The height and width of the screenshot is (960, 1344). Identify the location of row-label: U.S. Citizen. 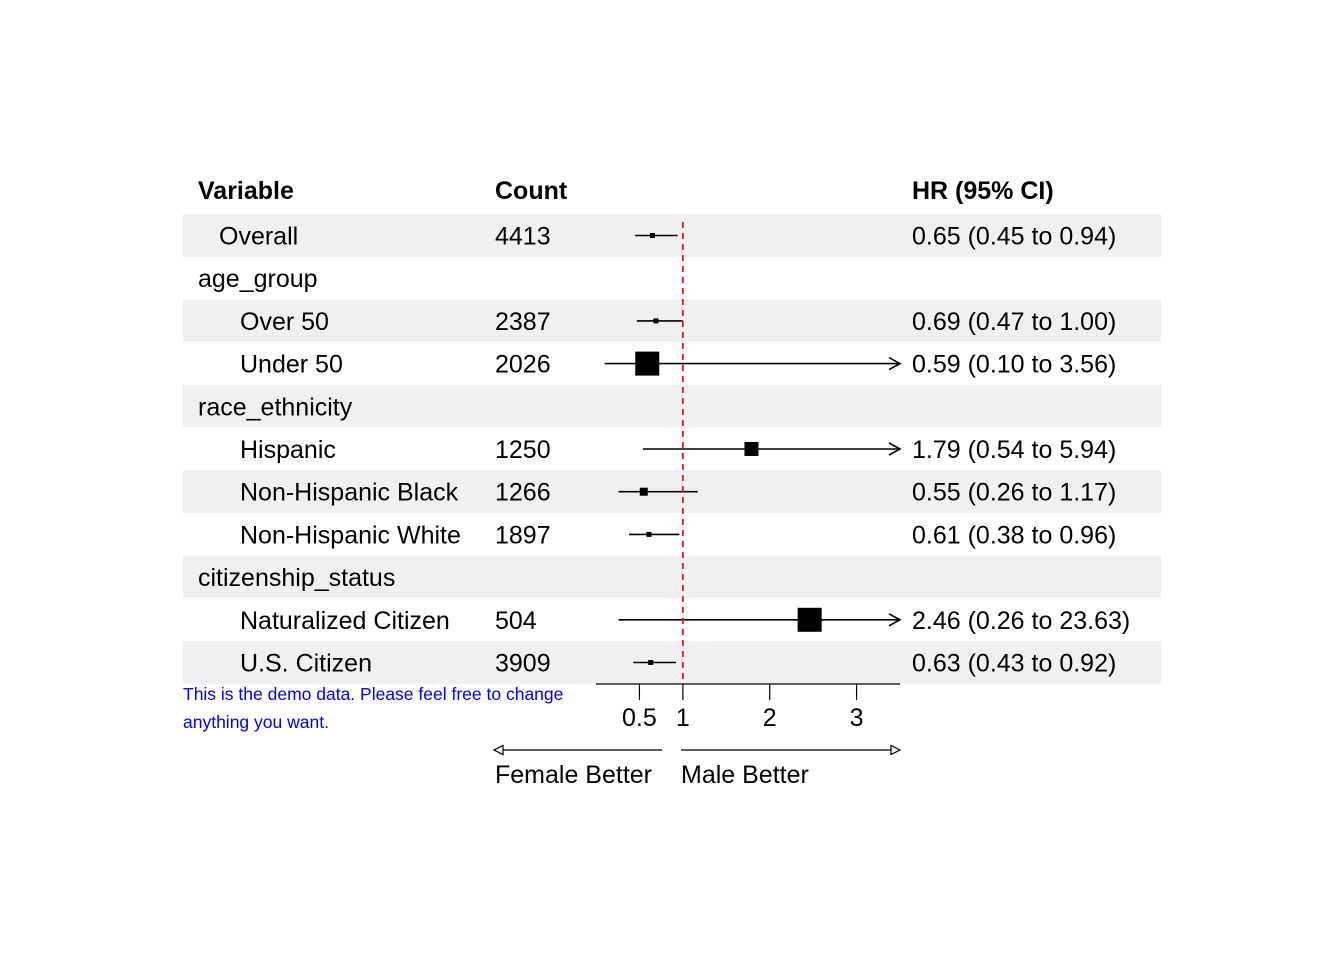
(306, 664).